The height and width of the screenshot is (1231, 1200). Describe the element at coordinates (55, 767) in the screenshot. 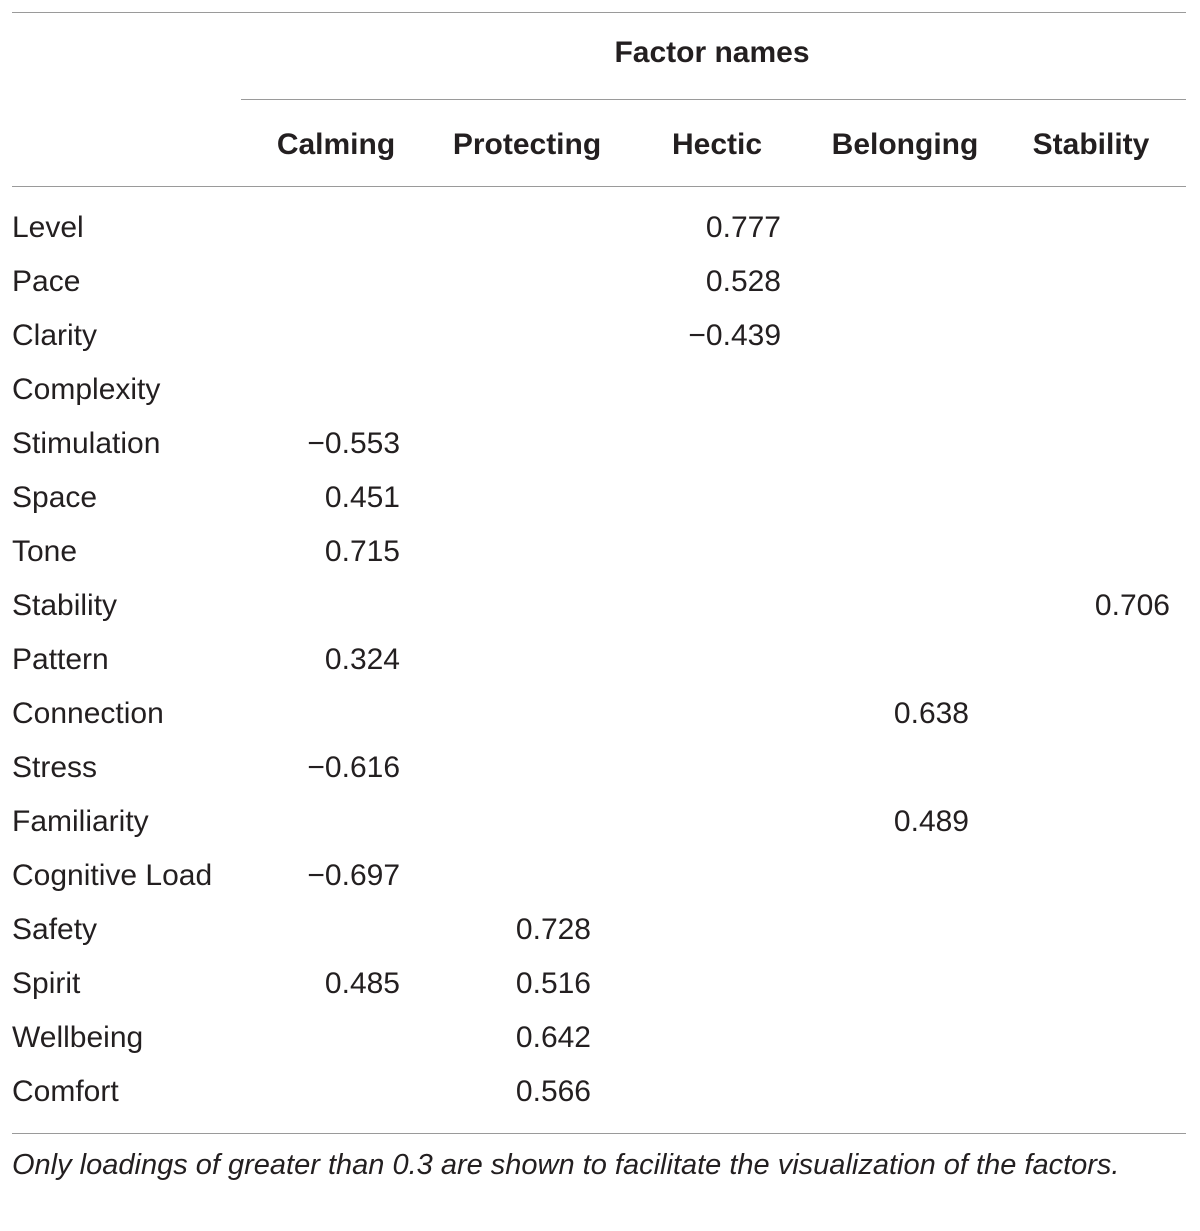

I see `row-label: Stress` at that location.